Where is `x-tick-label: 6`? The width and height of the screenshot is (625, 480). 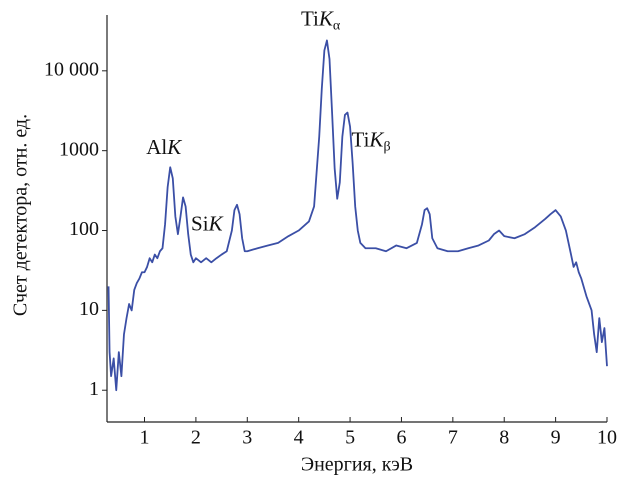
x-tick-label: 6 is located at coordinates (401, 438).